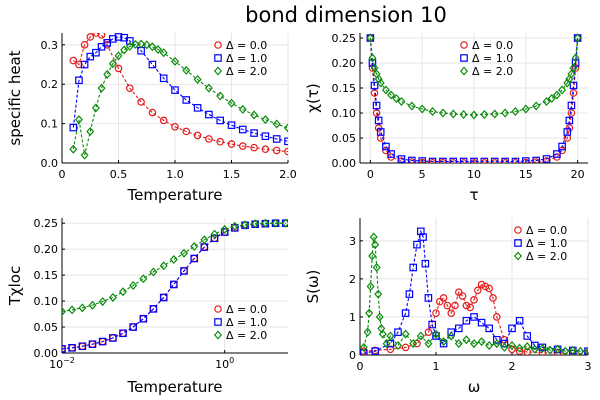  What do you see at coordinates (474, 100) in the screenshot?
I see `series-line` at bounding box center [474, 100].